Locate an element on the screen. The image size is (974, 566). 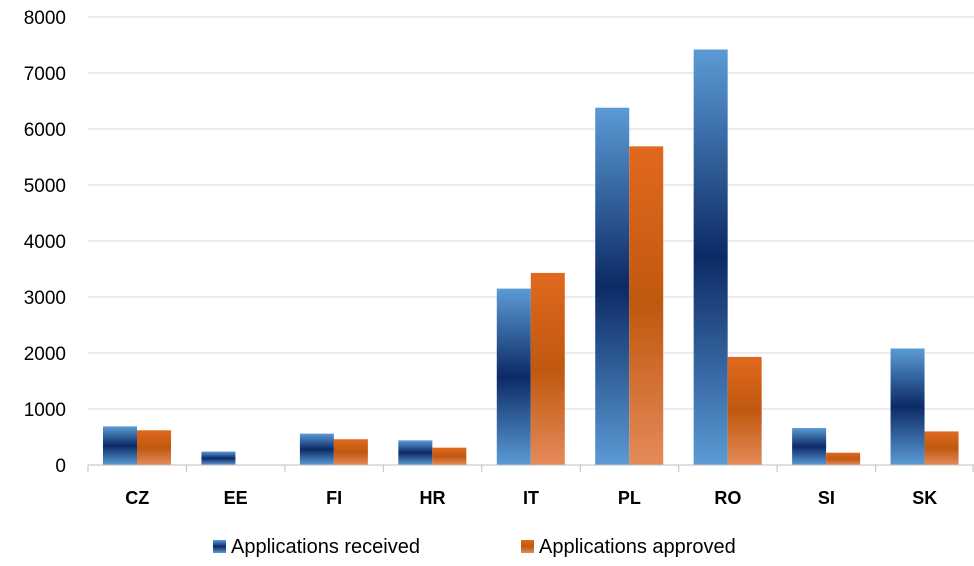
y-tick-label: 6000 is located at coordinates (45, 130).